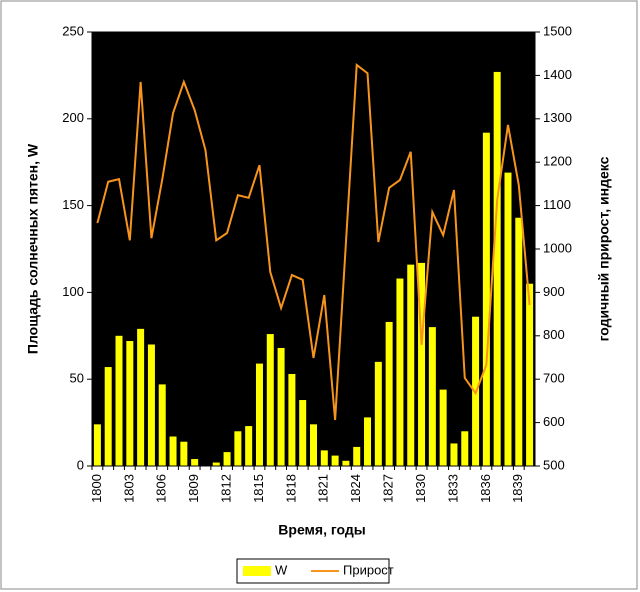 This screenshot has height=592, width=640. What do you see at coordinates (452, 488) in the screenshot?
I see `x-tick-label: 1833` at bounding box center [452, 488].